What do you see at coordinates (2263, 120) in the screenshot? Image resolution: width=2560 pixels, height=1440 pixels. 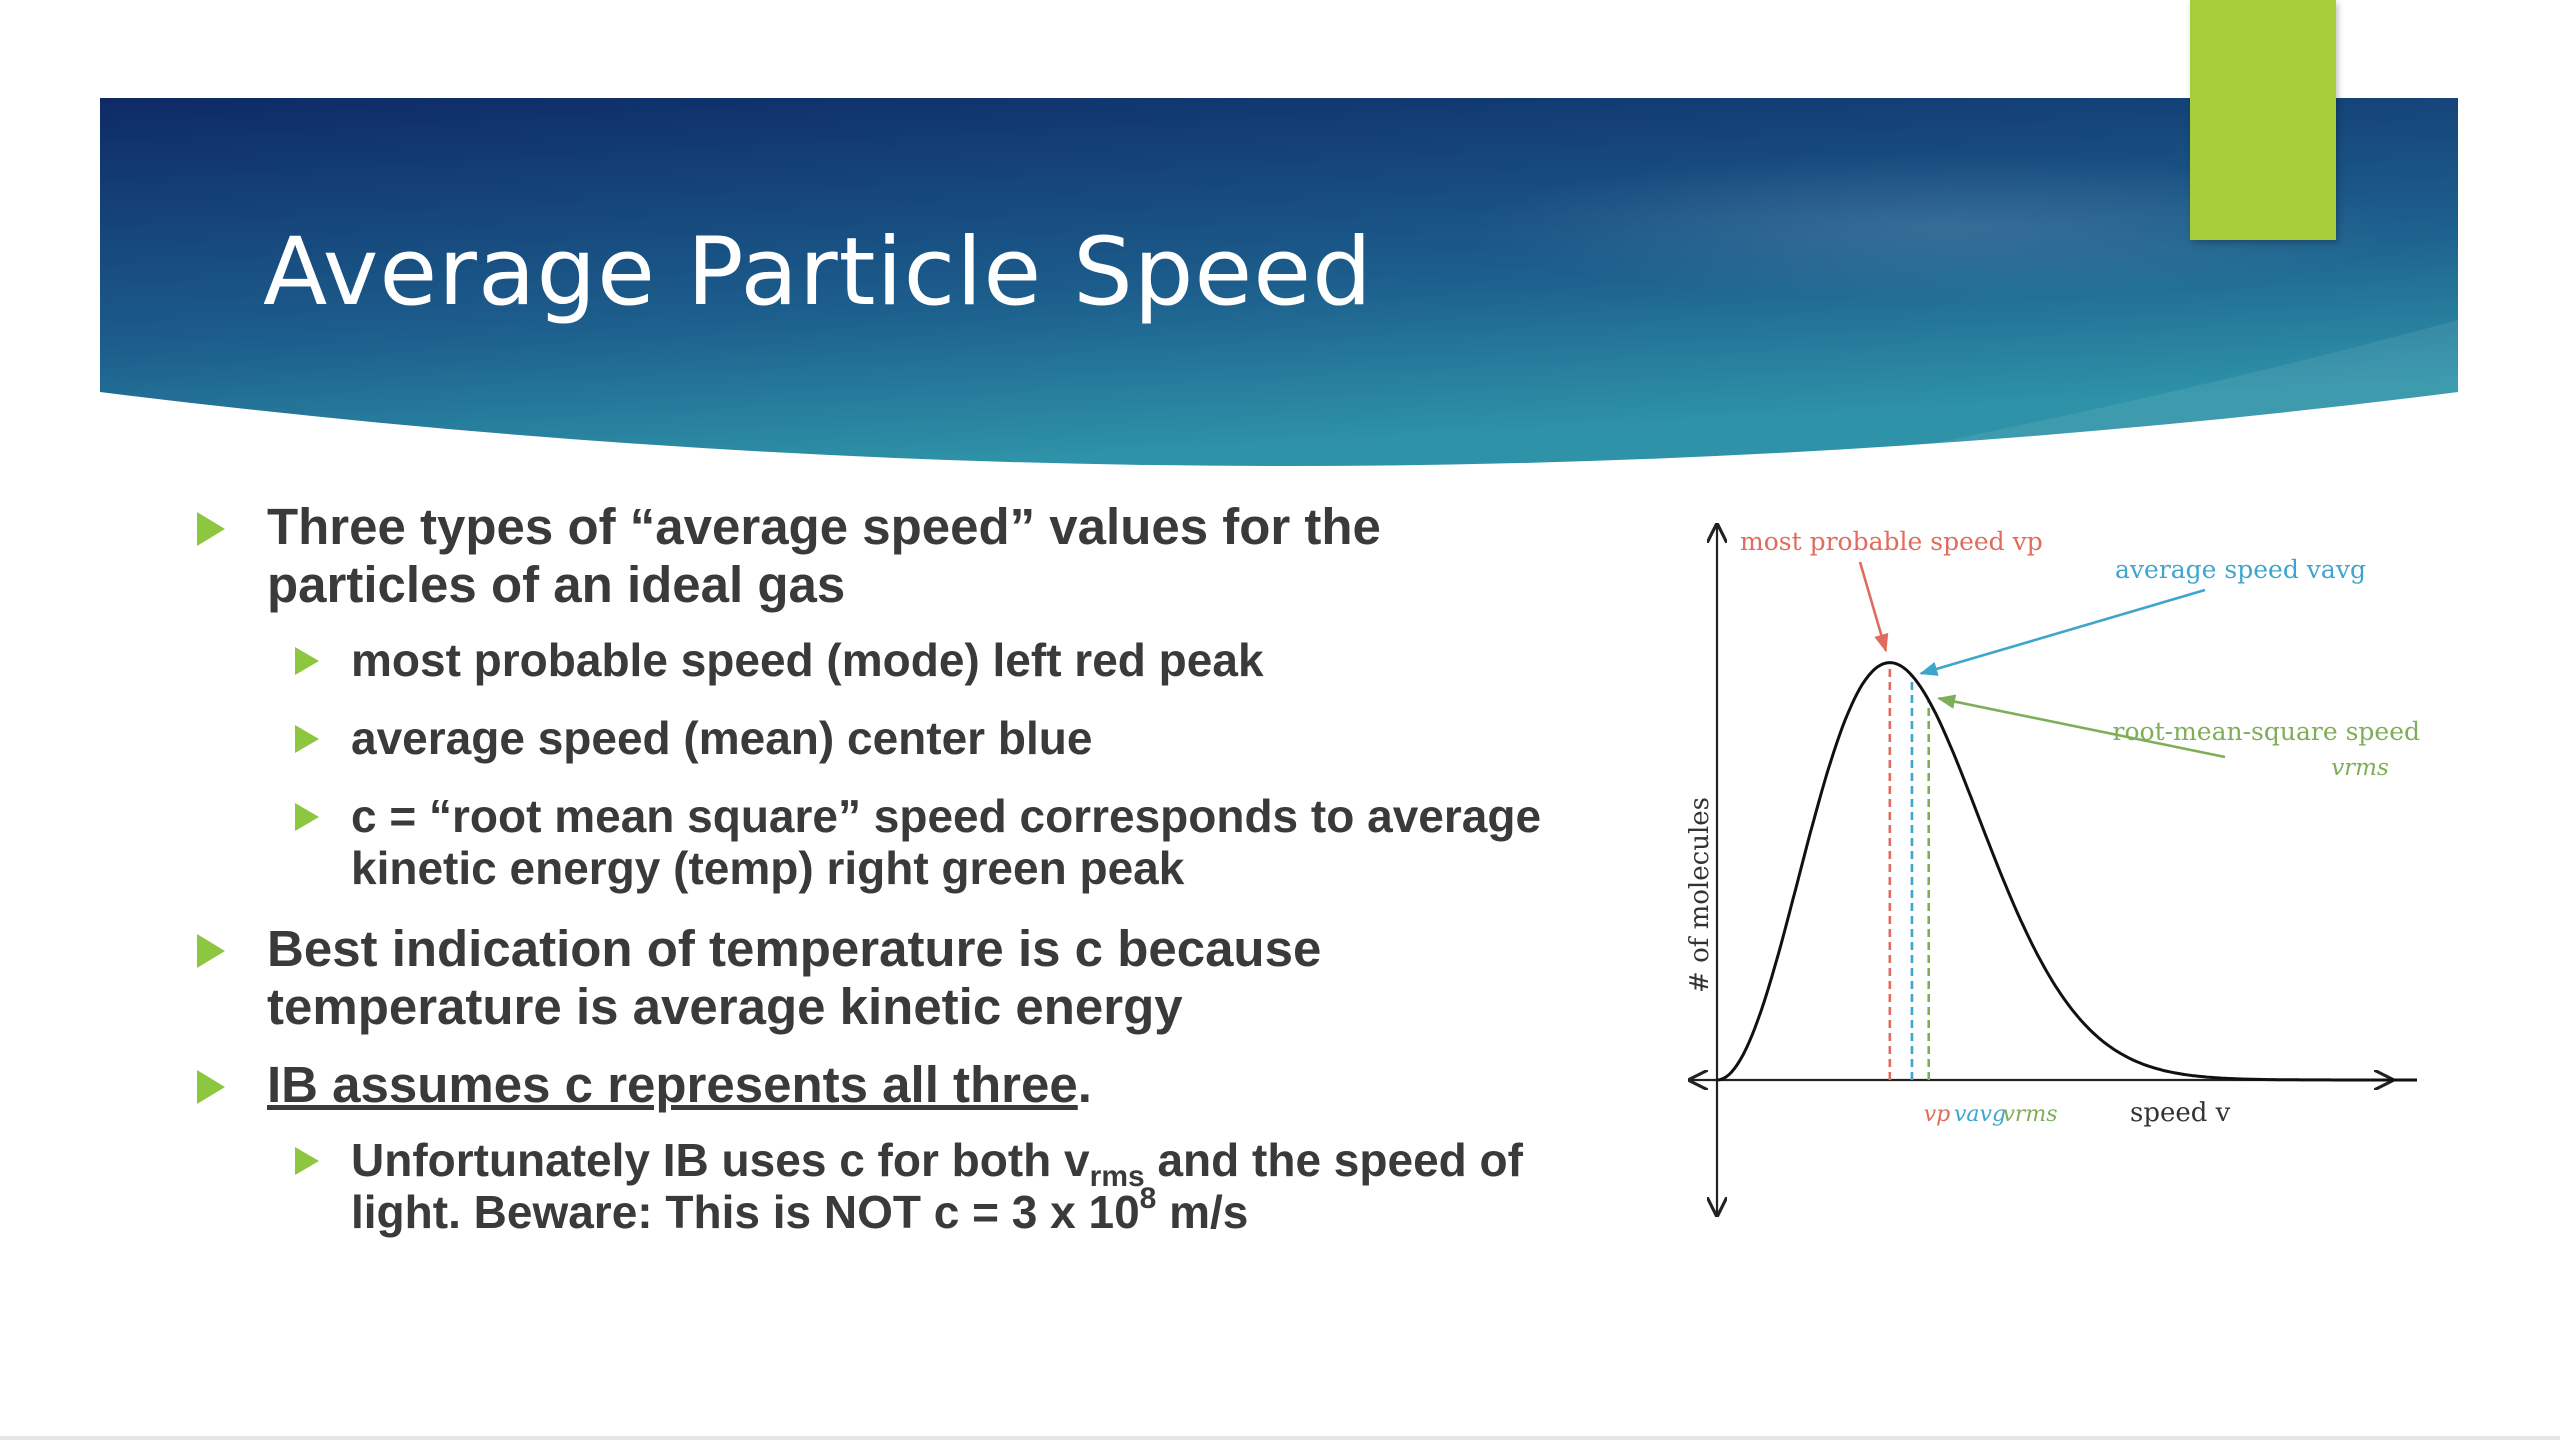 I see `green-accent-tab` at bounding box center [2263, 120].